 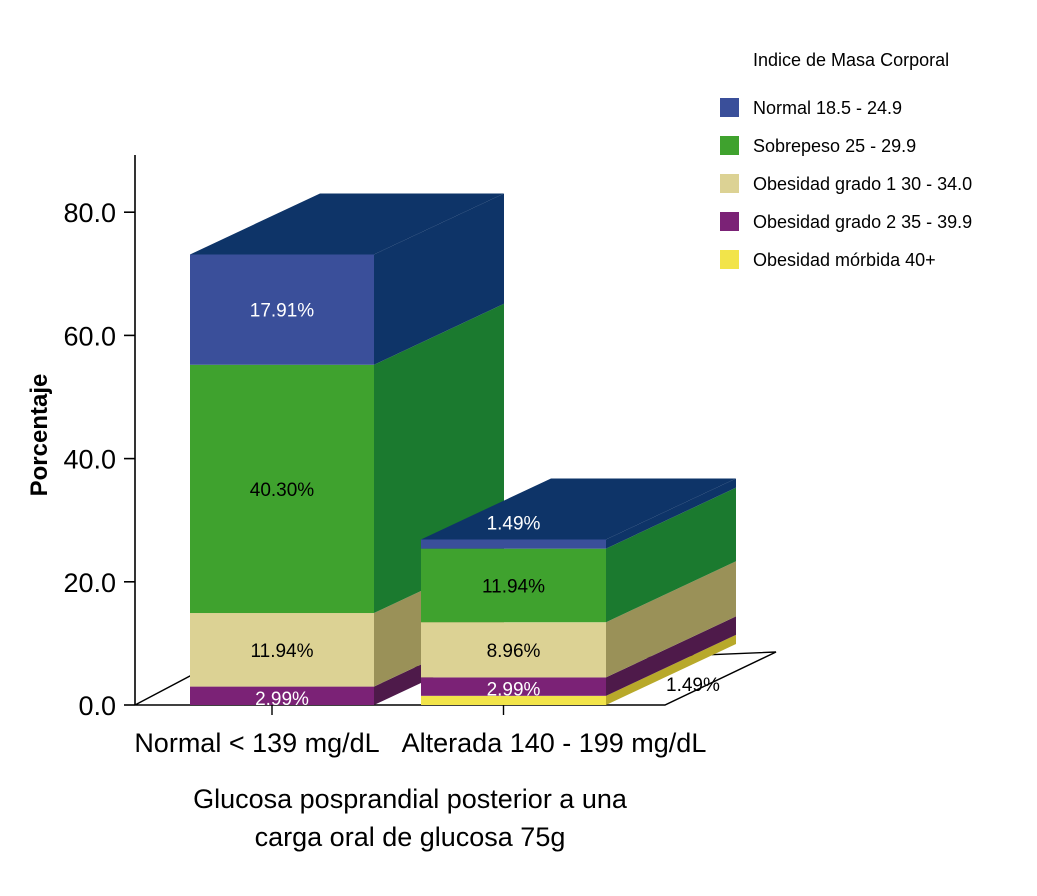 I want to click on data-label: 17.91%, so click(x=282, y=311).